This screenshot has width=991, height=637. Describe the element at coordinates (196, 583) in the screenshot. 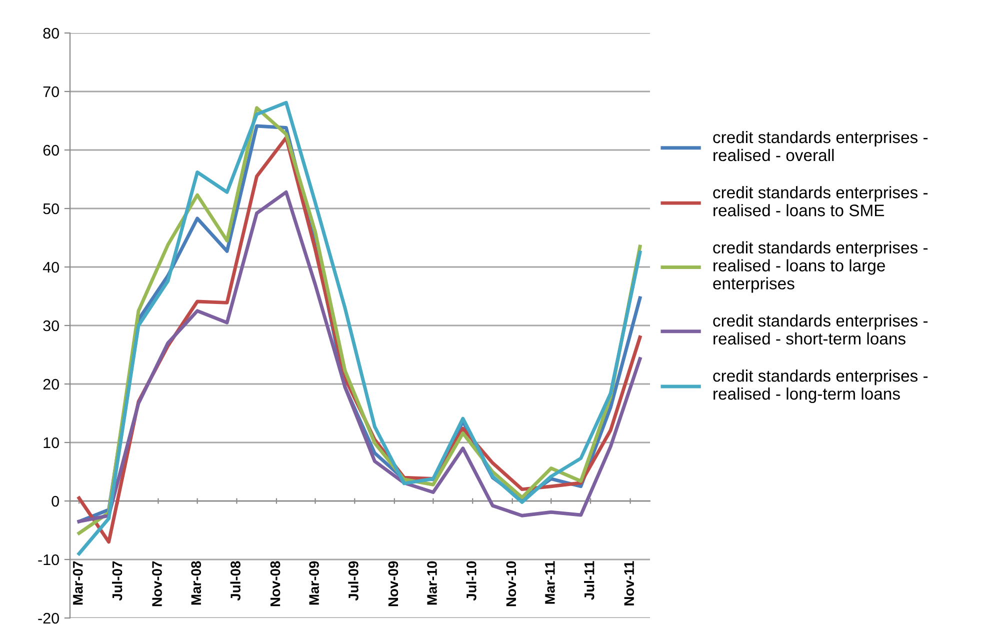

I see `x-tick-label: Mar-08` at that location.